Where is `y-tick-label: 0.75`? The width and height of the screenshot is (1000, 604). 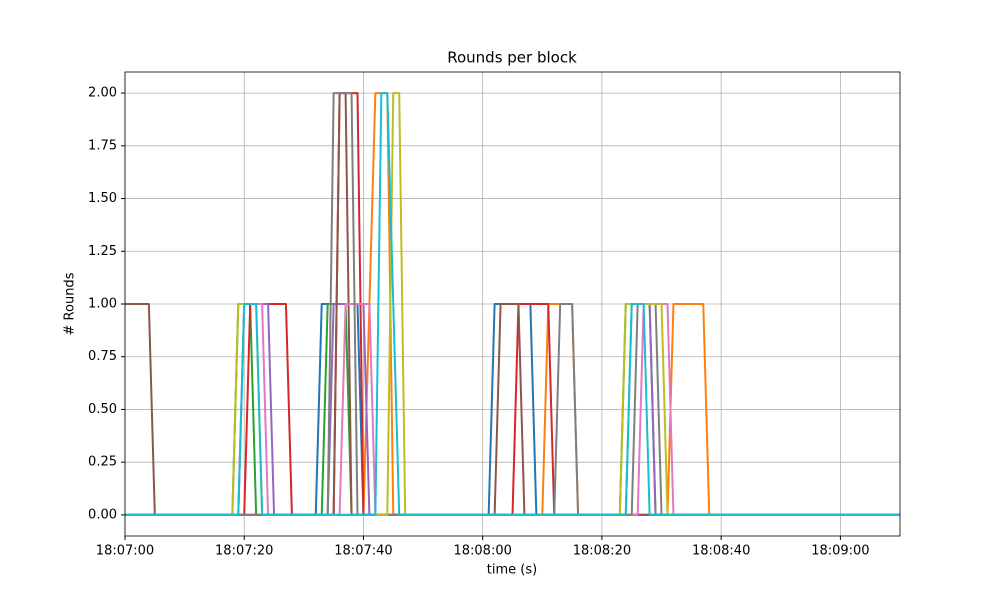
y-tick-label: 0.75 is located at coordinates (102, 356).